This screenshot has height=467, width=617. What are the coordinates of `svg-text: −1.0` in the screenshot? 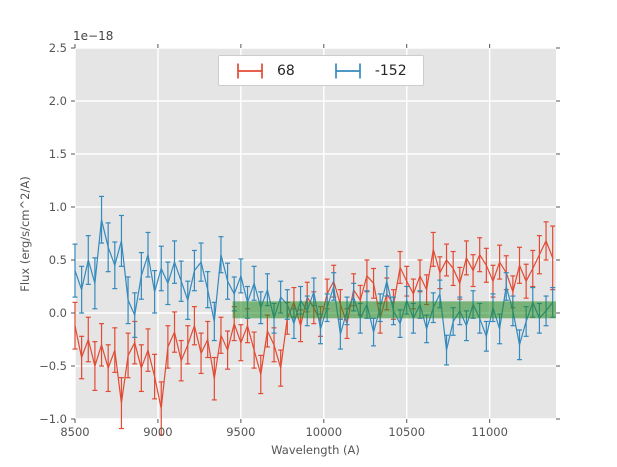 It's located at (53, 419).